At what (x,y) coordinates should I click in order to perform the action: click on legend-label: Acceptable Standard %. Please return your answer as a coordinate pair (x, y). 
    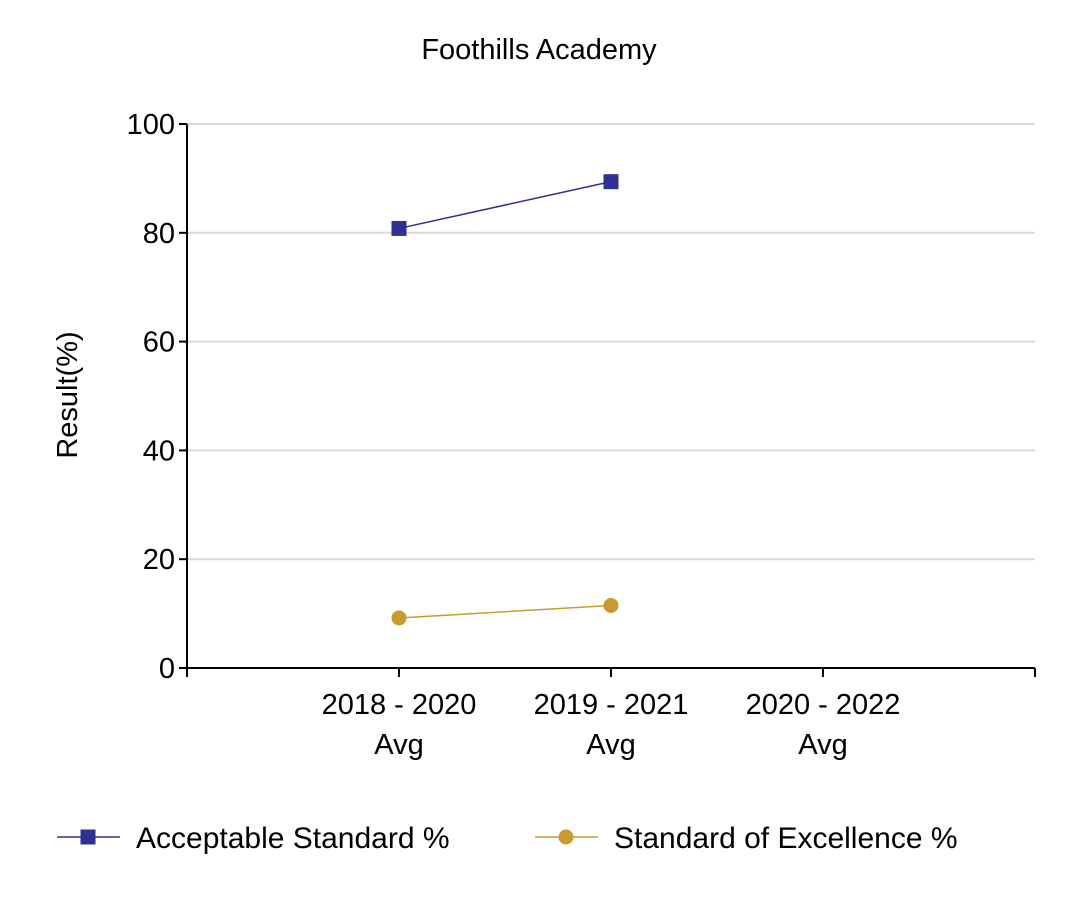
    Looking at the image, I should click on (293, 838).